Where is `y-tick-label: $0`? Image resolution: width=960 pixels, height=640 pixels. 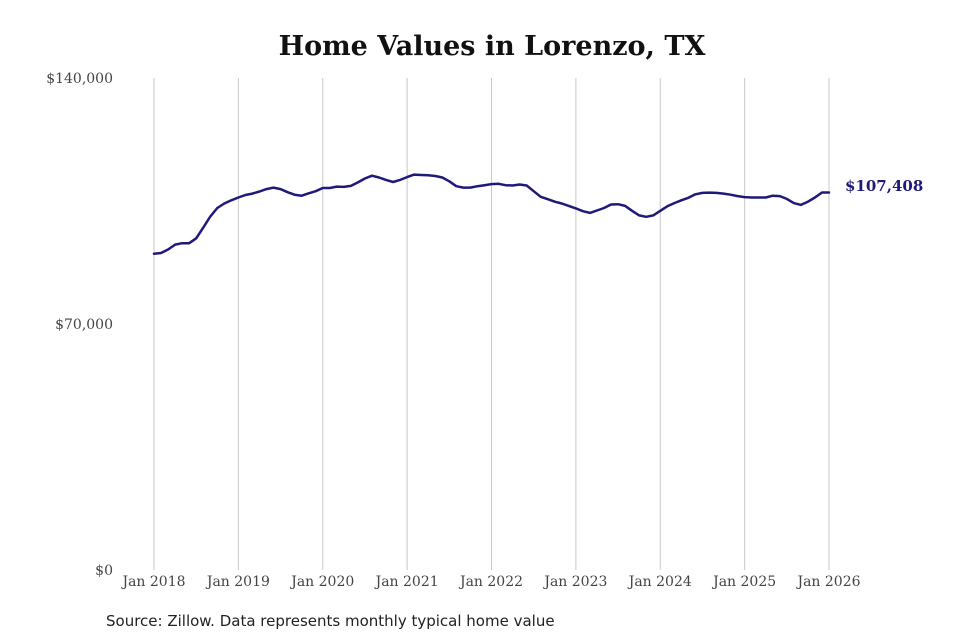
y-tick-label: $0 is located at coordinates (104, 571).